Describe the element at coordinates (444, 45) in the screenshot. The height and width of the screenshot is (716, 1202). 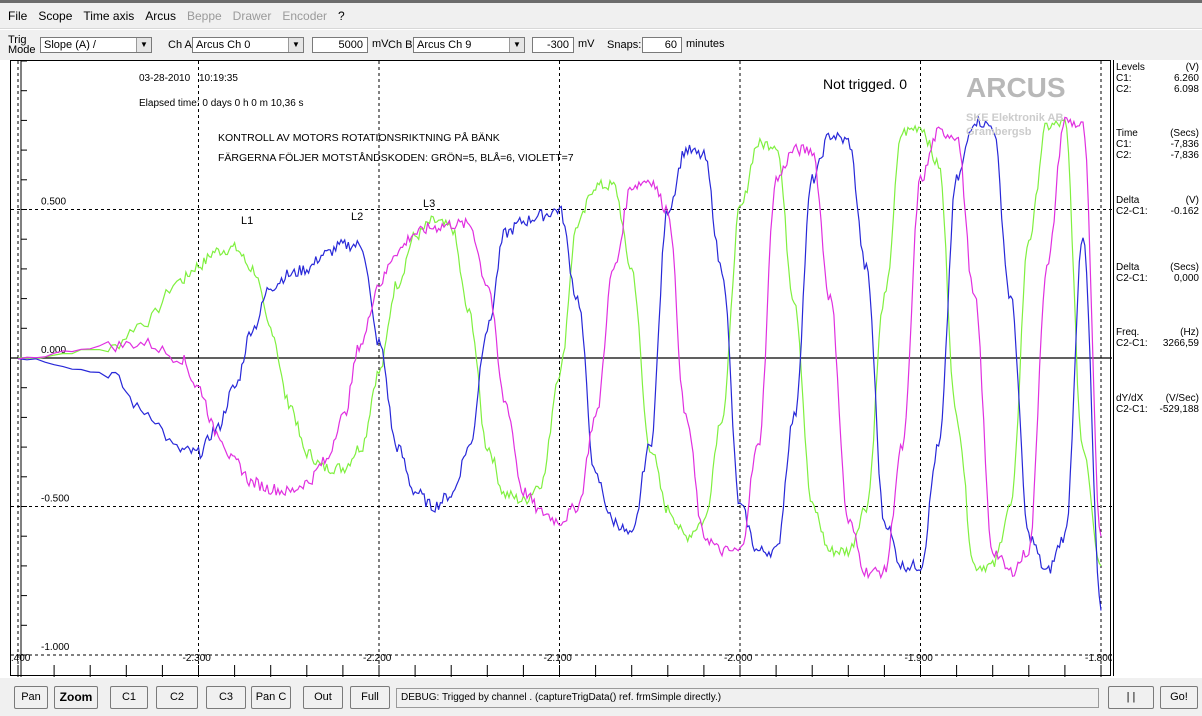
I see `chb-value: Arcus Ch 9` at that location.